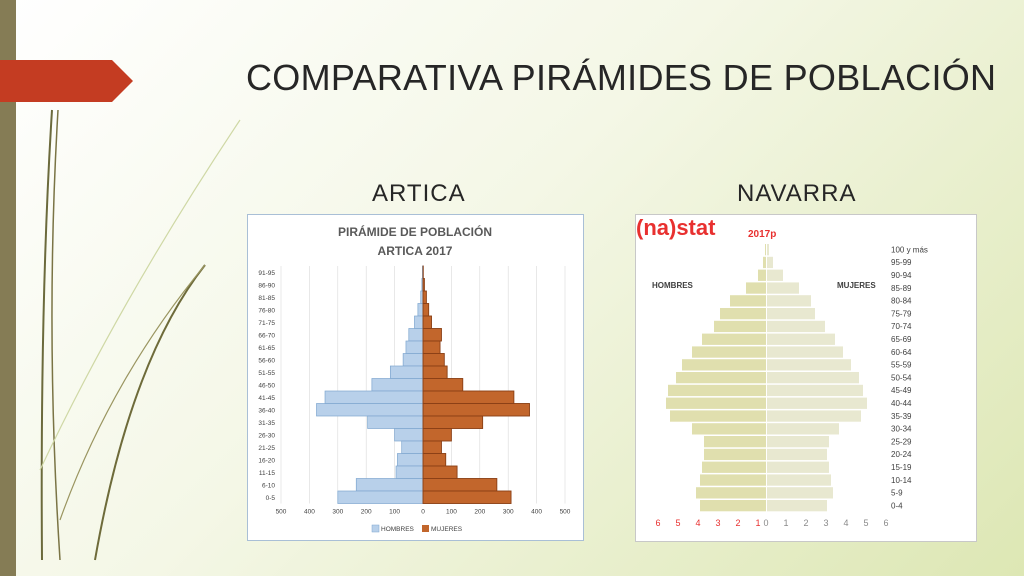 This screenshot has height=576, width=1024. What do you see at coordinates (266, 348) in the screenshot?
I see `artica-y-tick: 61-65` at bounding box center [266, 348].